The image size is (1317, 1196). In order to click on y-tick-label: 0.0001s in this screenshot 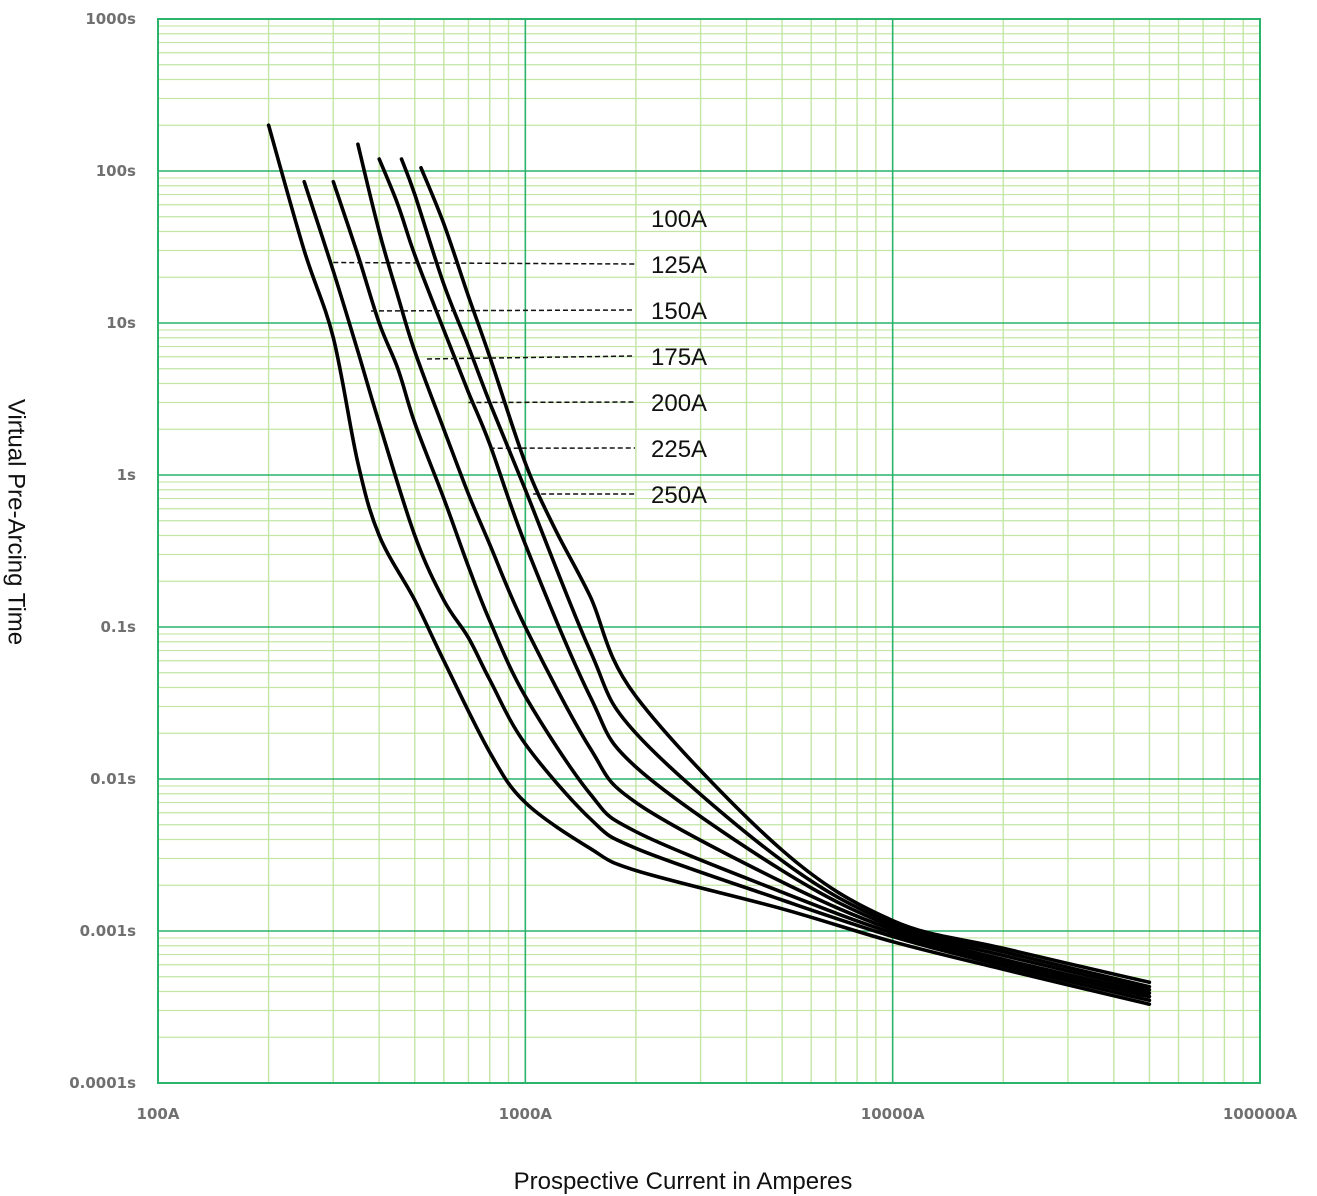, I will do `click(102, 1083)`.